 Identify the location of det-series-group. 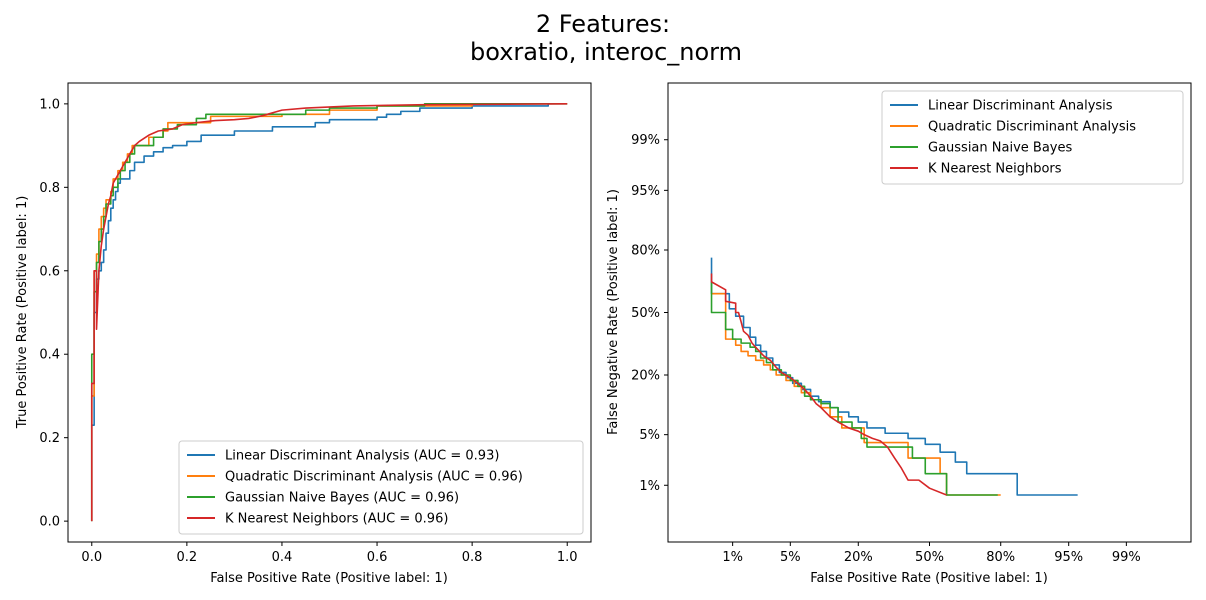
(894, 376).